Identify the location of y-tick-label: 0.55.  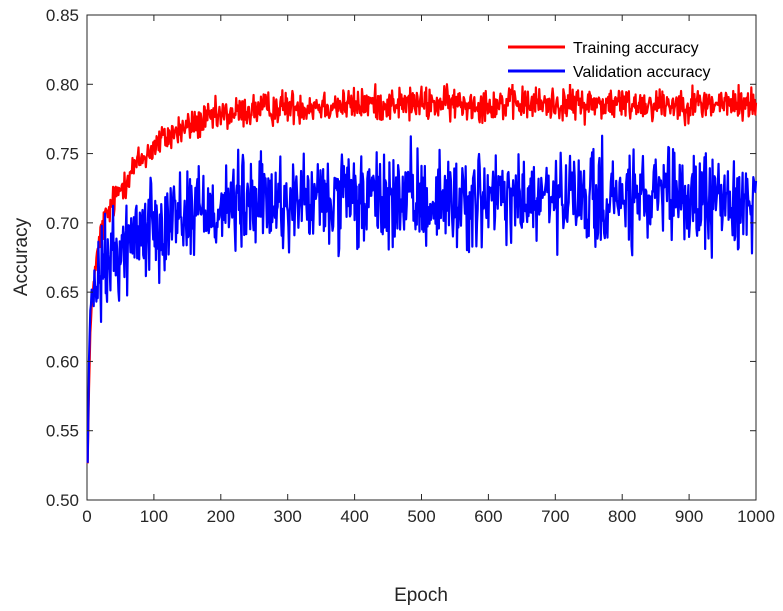
(62, 431).